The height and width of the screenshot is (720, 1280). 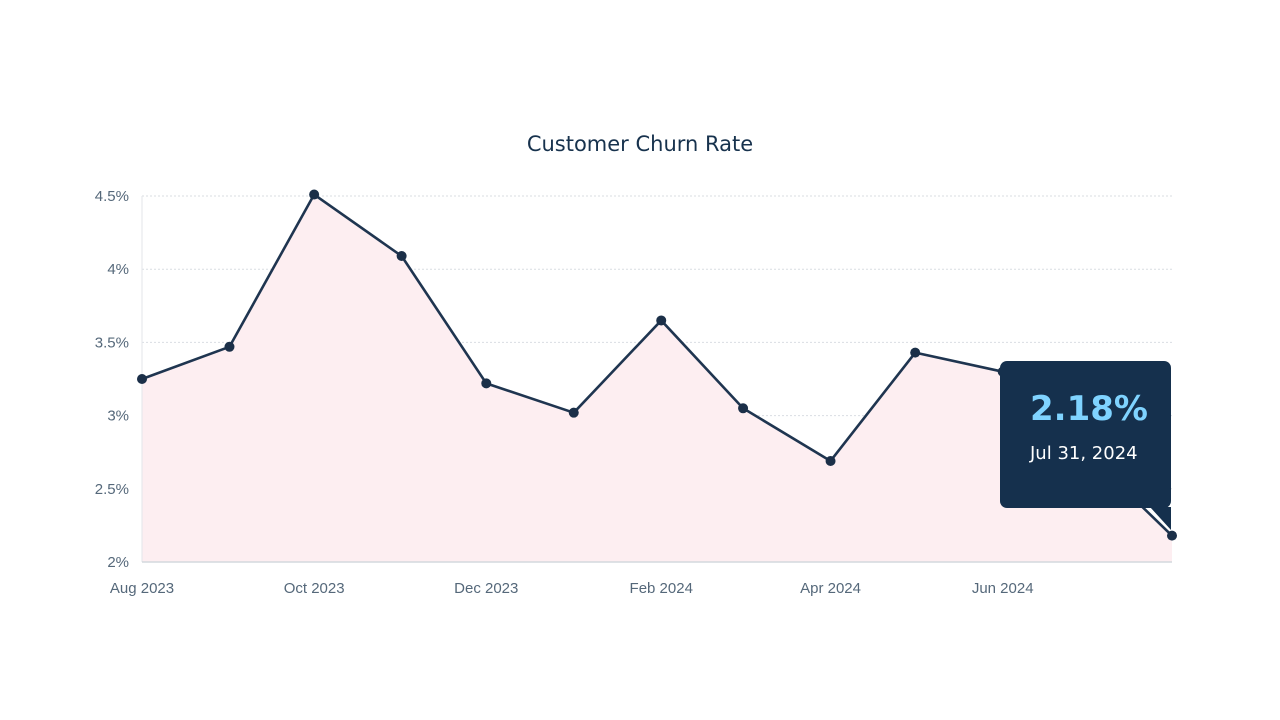 I want to click on tooltip-date: Jul 31, 2024, so click(x=1084, y=453).